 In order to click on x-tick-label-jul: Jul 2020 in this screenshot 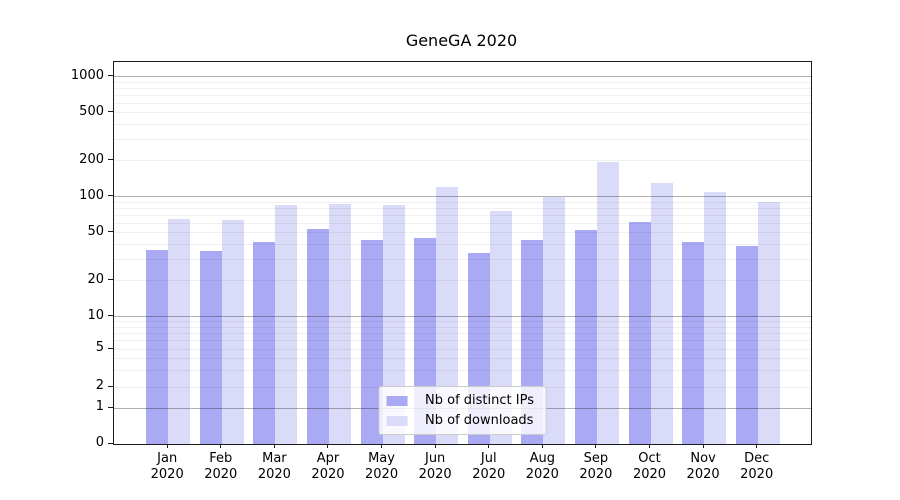, I will do `click(489, 466)`.